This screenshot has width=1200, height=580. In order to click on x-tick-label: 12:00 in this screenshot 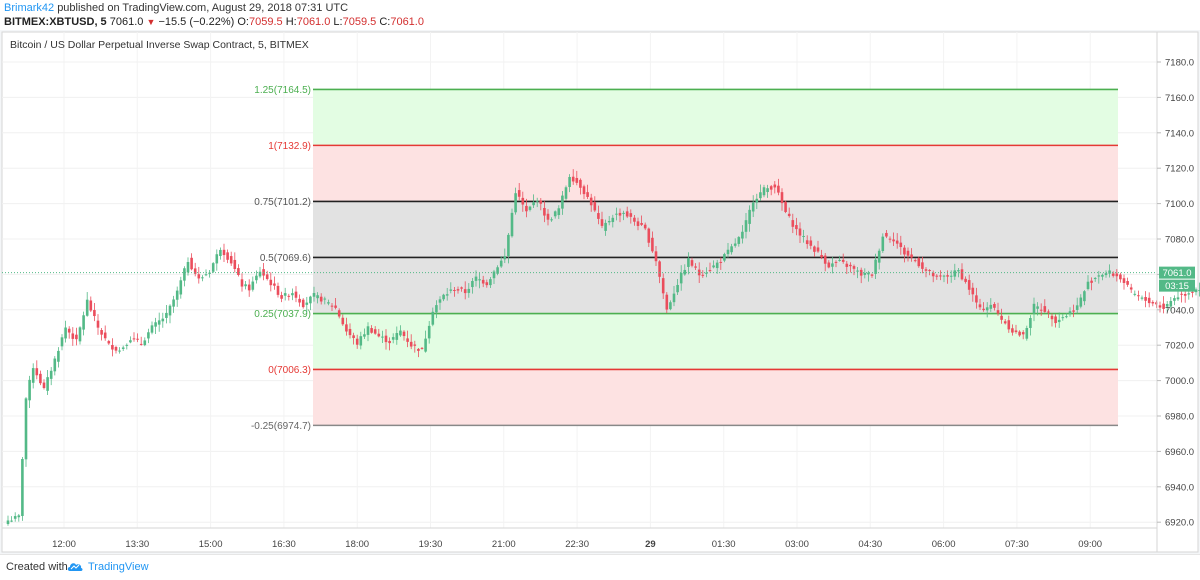, I will do `click(64, 544)`.